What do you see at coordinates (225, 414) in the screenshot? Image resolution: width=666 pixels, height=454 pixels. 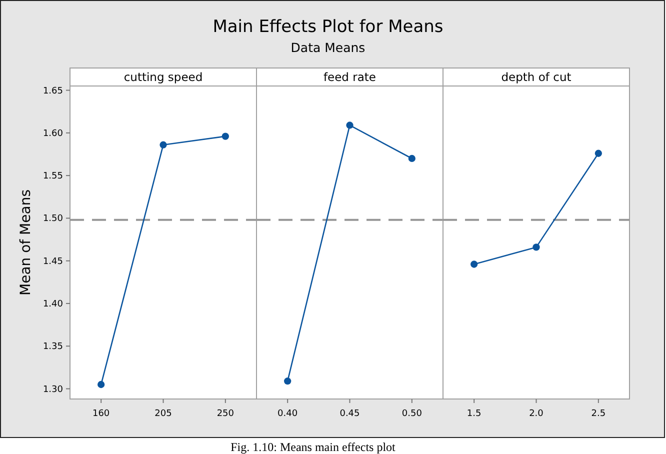 I see `x-tick-label: 250` at bounding box center [225, 414].